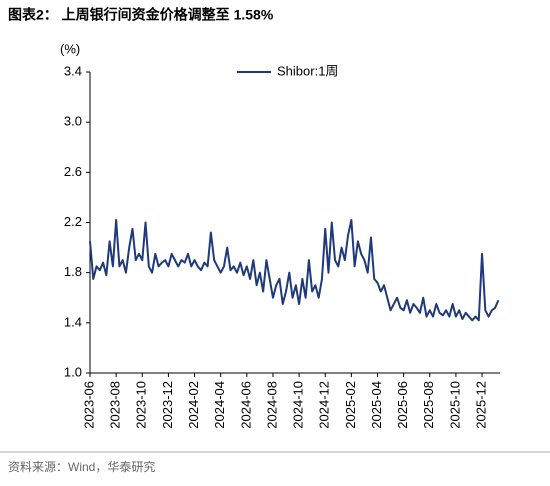  What do you see at coordinates (73, 121) in the screenshot?
I see `y-tick-label: 3.0` at bounding box center [73, 121].